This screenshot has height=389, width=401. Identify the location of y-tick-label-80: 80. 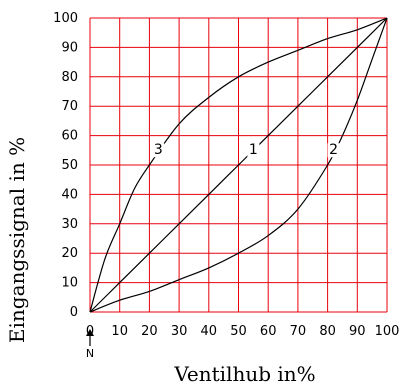
(69, 77).